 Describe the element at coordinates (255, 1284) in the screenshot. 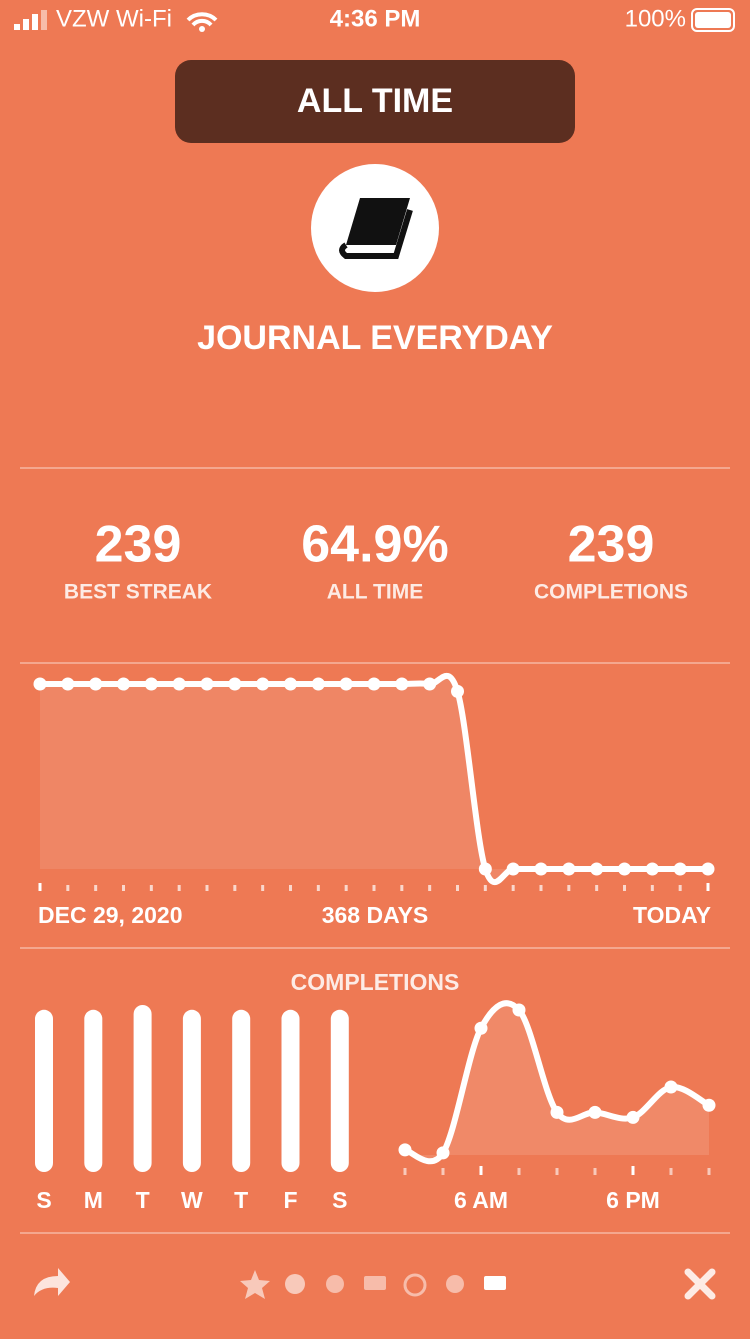

I see `star-icon` at that location.